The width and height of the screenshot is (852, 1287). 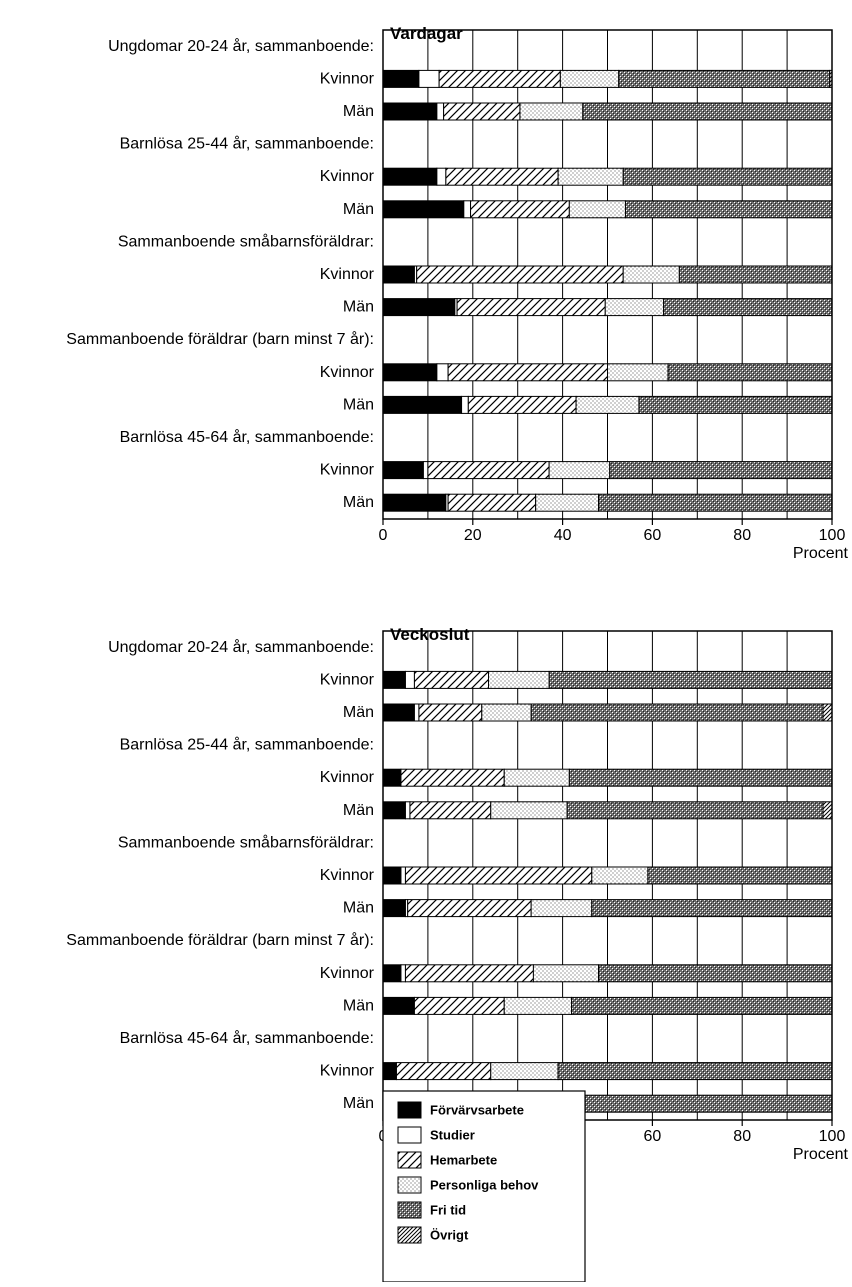 I want to click on x-tick-label: 60, so click(x=653, y=535).